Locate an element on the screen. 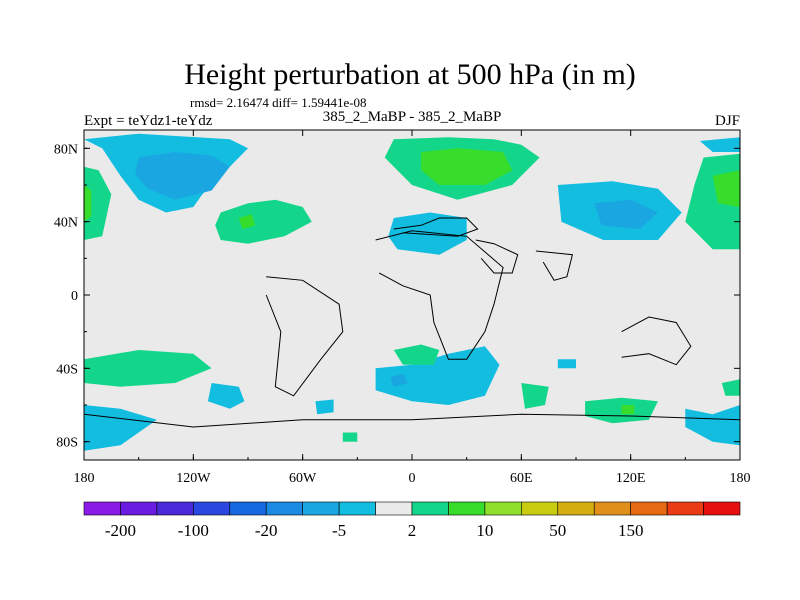 The image size is (800, 600). contour-region-australia-cyan is located at coordinates (566, 364).